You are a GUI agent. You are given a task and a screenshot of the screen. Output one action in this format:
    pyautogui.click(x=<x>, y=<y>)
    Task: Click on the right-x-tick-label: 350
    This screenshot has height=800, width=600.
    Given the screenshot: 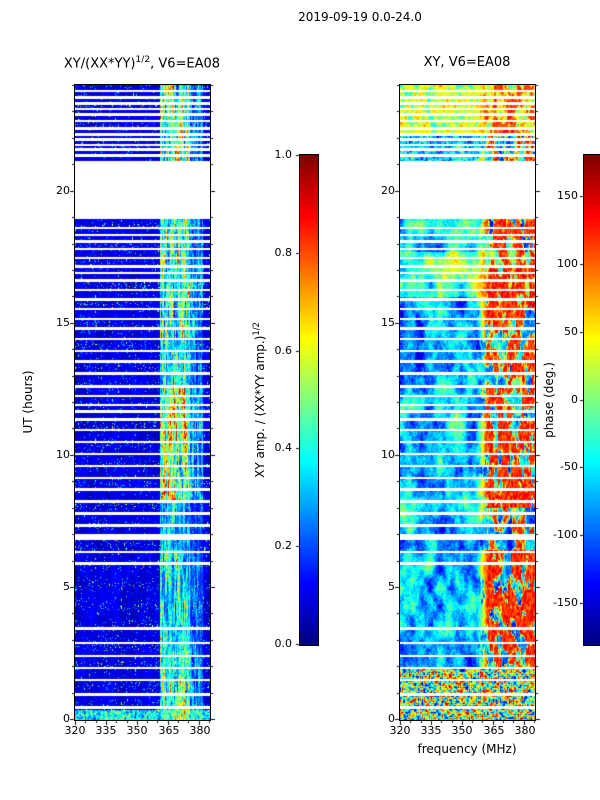 What is the action you would take?
    pyautogui.click(x=462, y=730)
    